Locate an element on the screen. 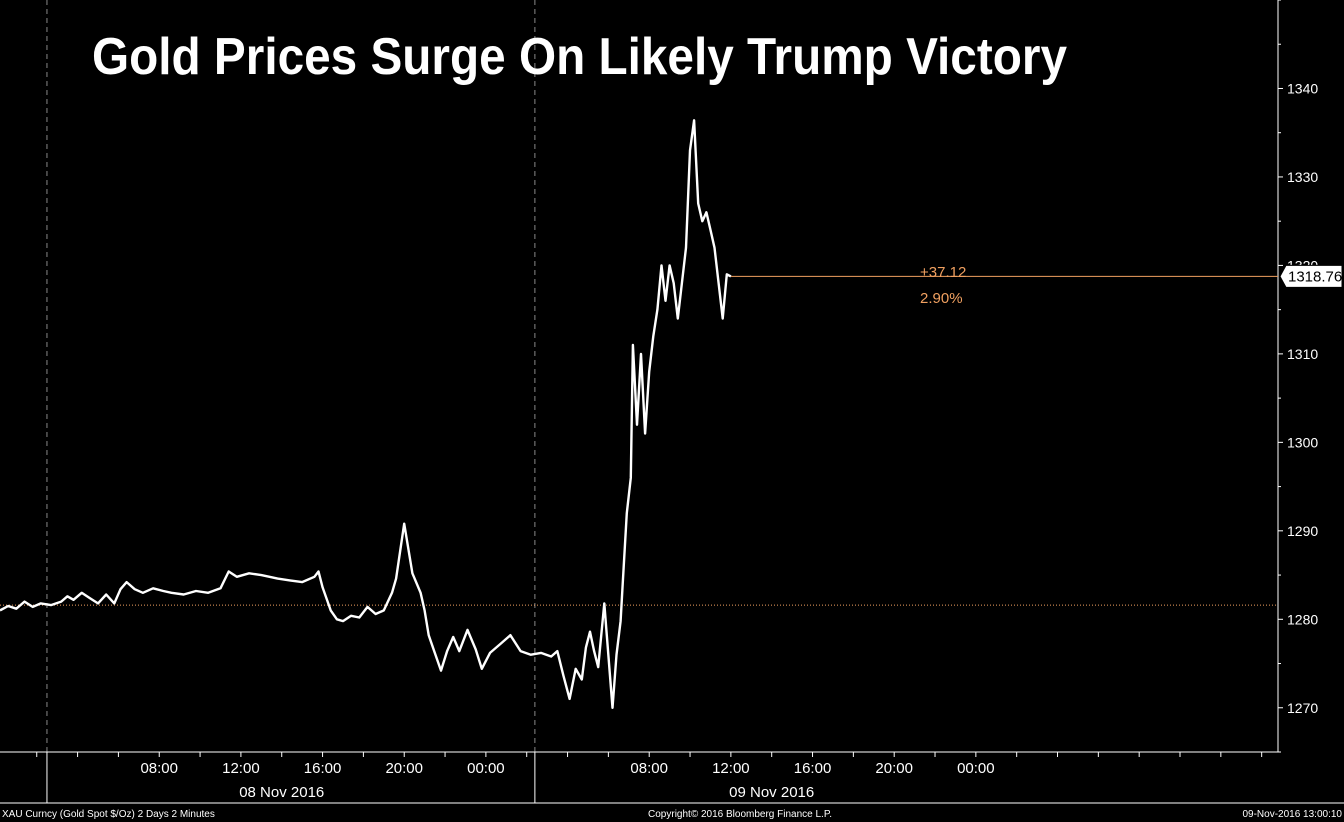  y-tick-label: 1310 is located at coordinates (1302, 354).